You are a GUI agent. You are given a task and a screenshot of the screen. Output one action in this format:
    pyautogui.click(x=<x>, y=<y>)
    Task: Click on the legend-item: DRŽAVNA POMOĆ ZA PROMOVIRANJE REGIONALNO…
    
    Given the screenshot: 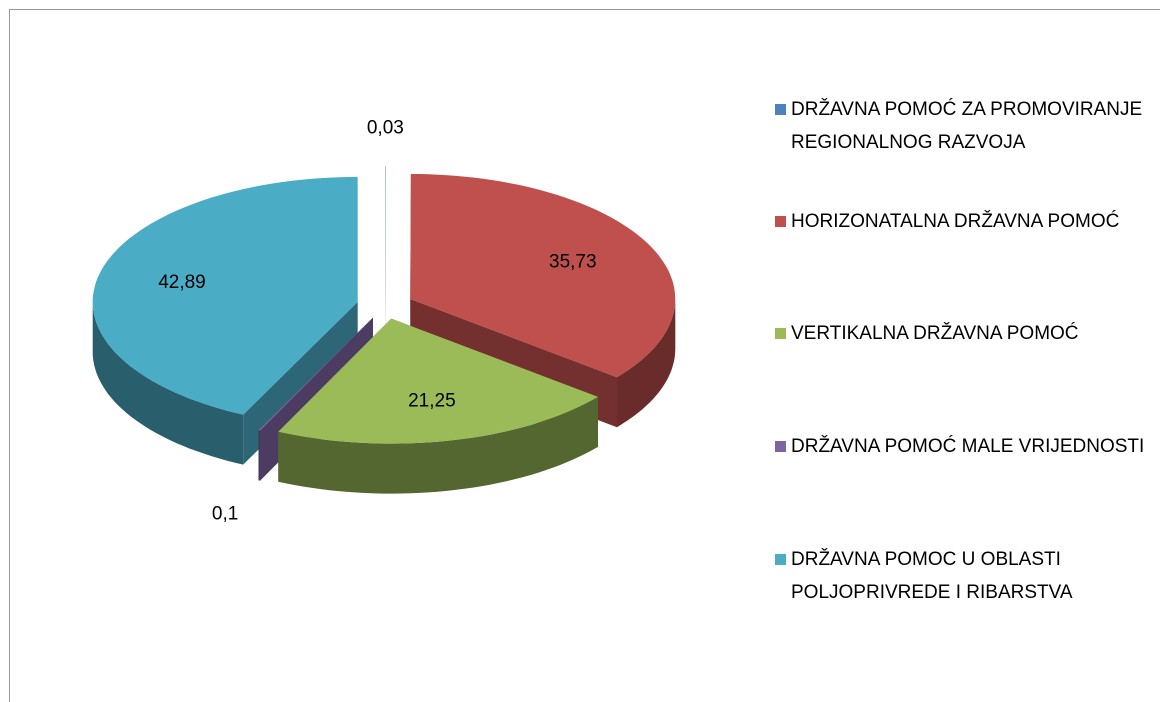 What is the action you would take?
    pyautogui.click(x=960, y=126)
    